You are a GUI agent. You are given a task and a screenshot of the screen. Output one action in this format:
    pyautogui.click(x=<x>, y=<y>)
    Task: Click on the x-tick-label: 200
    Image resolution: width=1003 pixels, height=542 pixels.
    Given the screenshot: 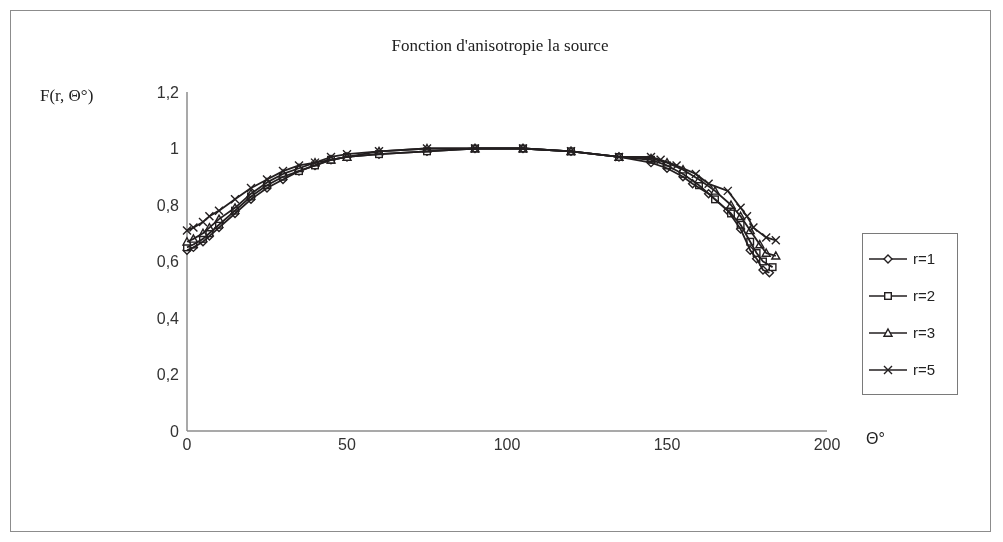 What is the action you would take?
    pyautogui.click(x=827, y=445)
    